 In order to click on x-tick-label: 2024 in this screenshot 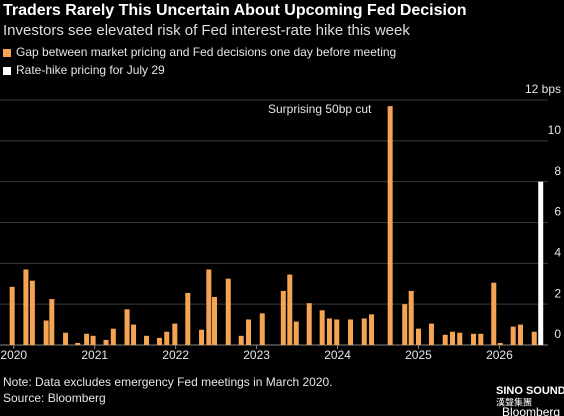, I will do `click(337, 355)`.